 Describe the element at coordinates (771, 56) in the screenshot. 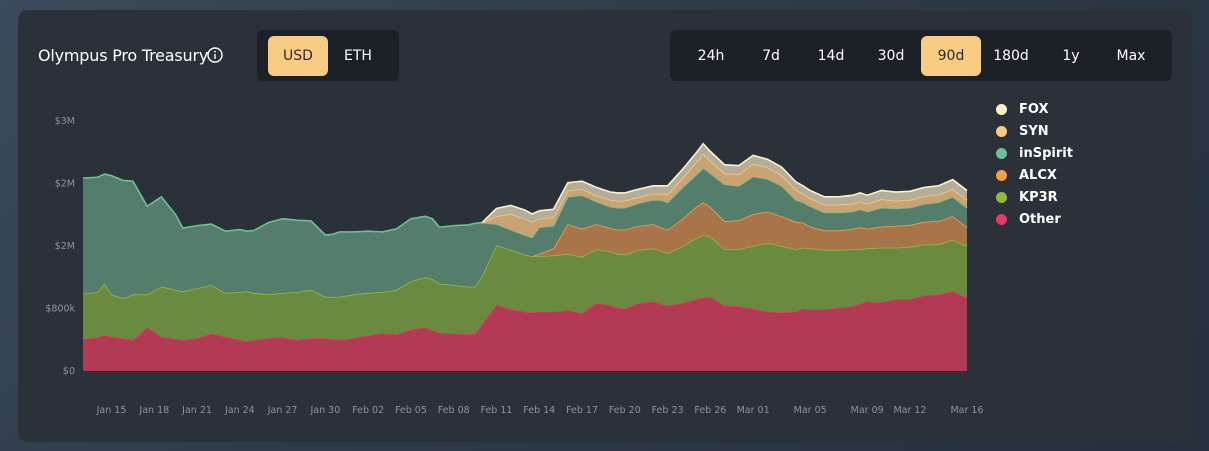

I see `timeframe-7d-button: 7d` at that location.